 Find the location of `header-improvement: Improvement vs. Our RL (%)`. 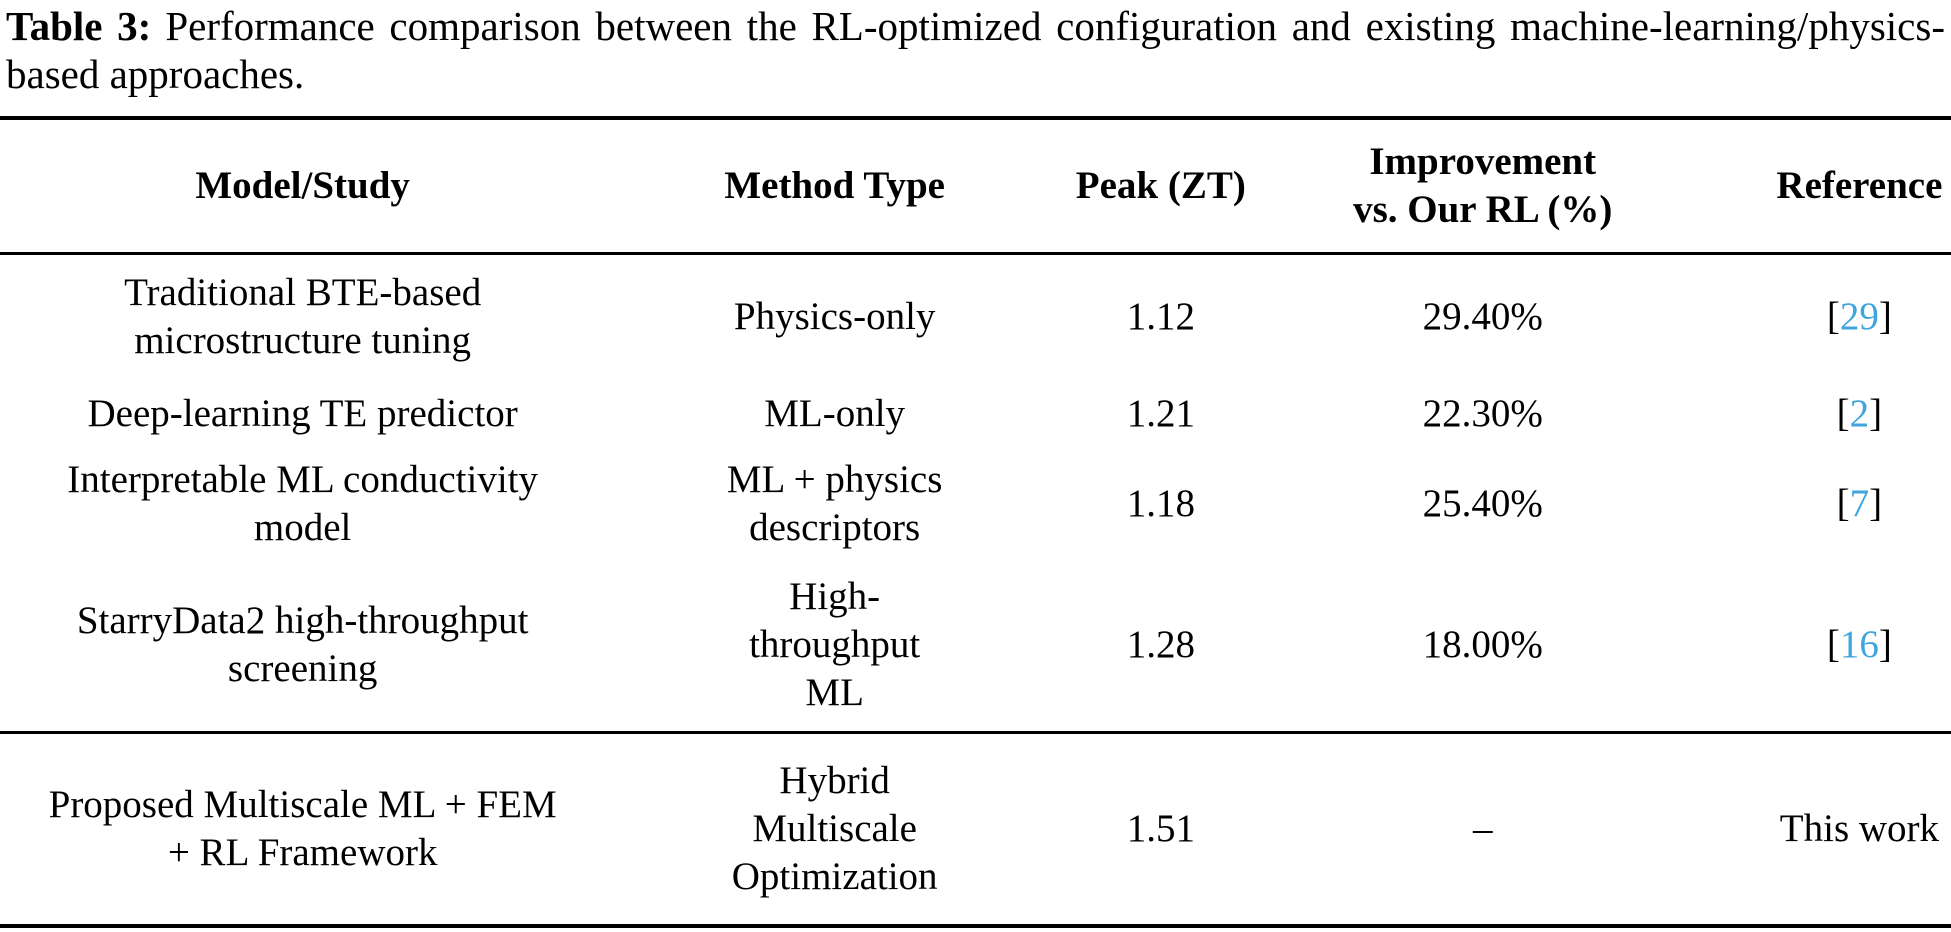

header-improvement: Improvement vs. Our RL (%) is located at coordinates (1483, 185).